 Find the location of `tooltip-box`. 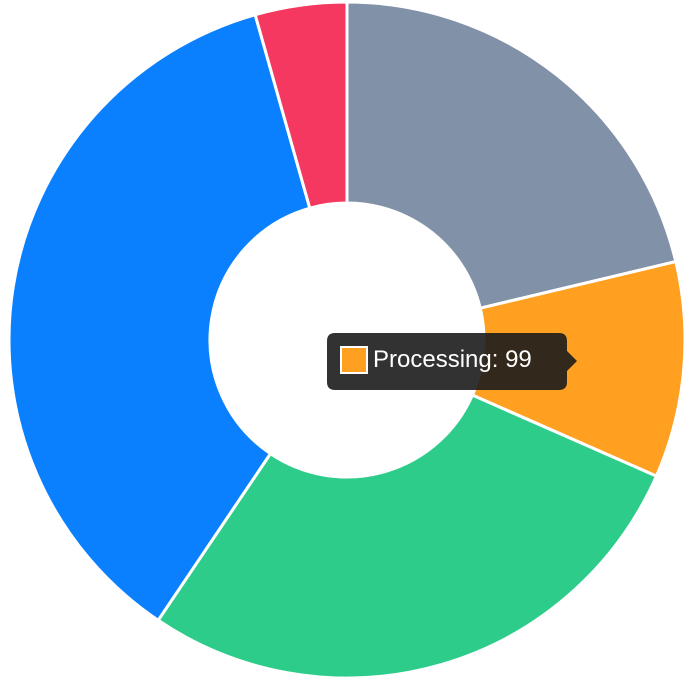

tooltip-box is located at coordinates (452, 361).